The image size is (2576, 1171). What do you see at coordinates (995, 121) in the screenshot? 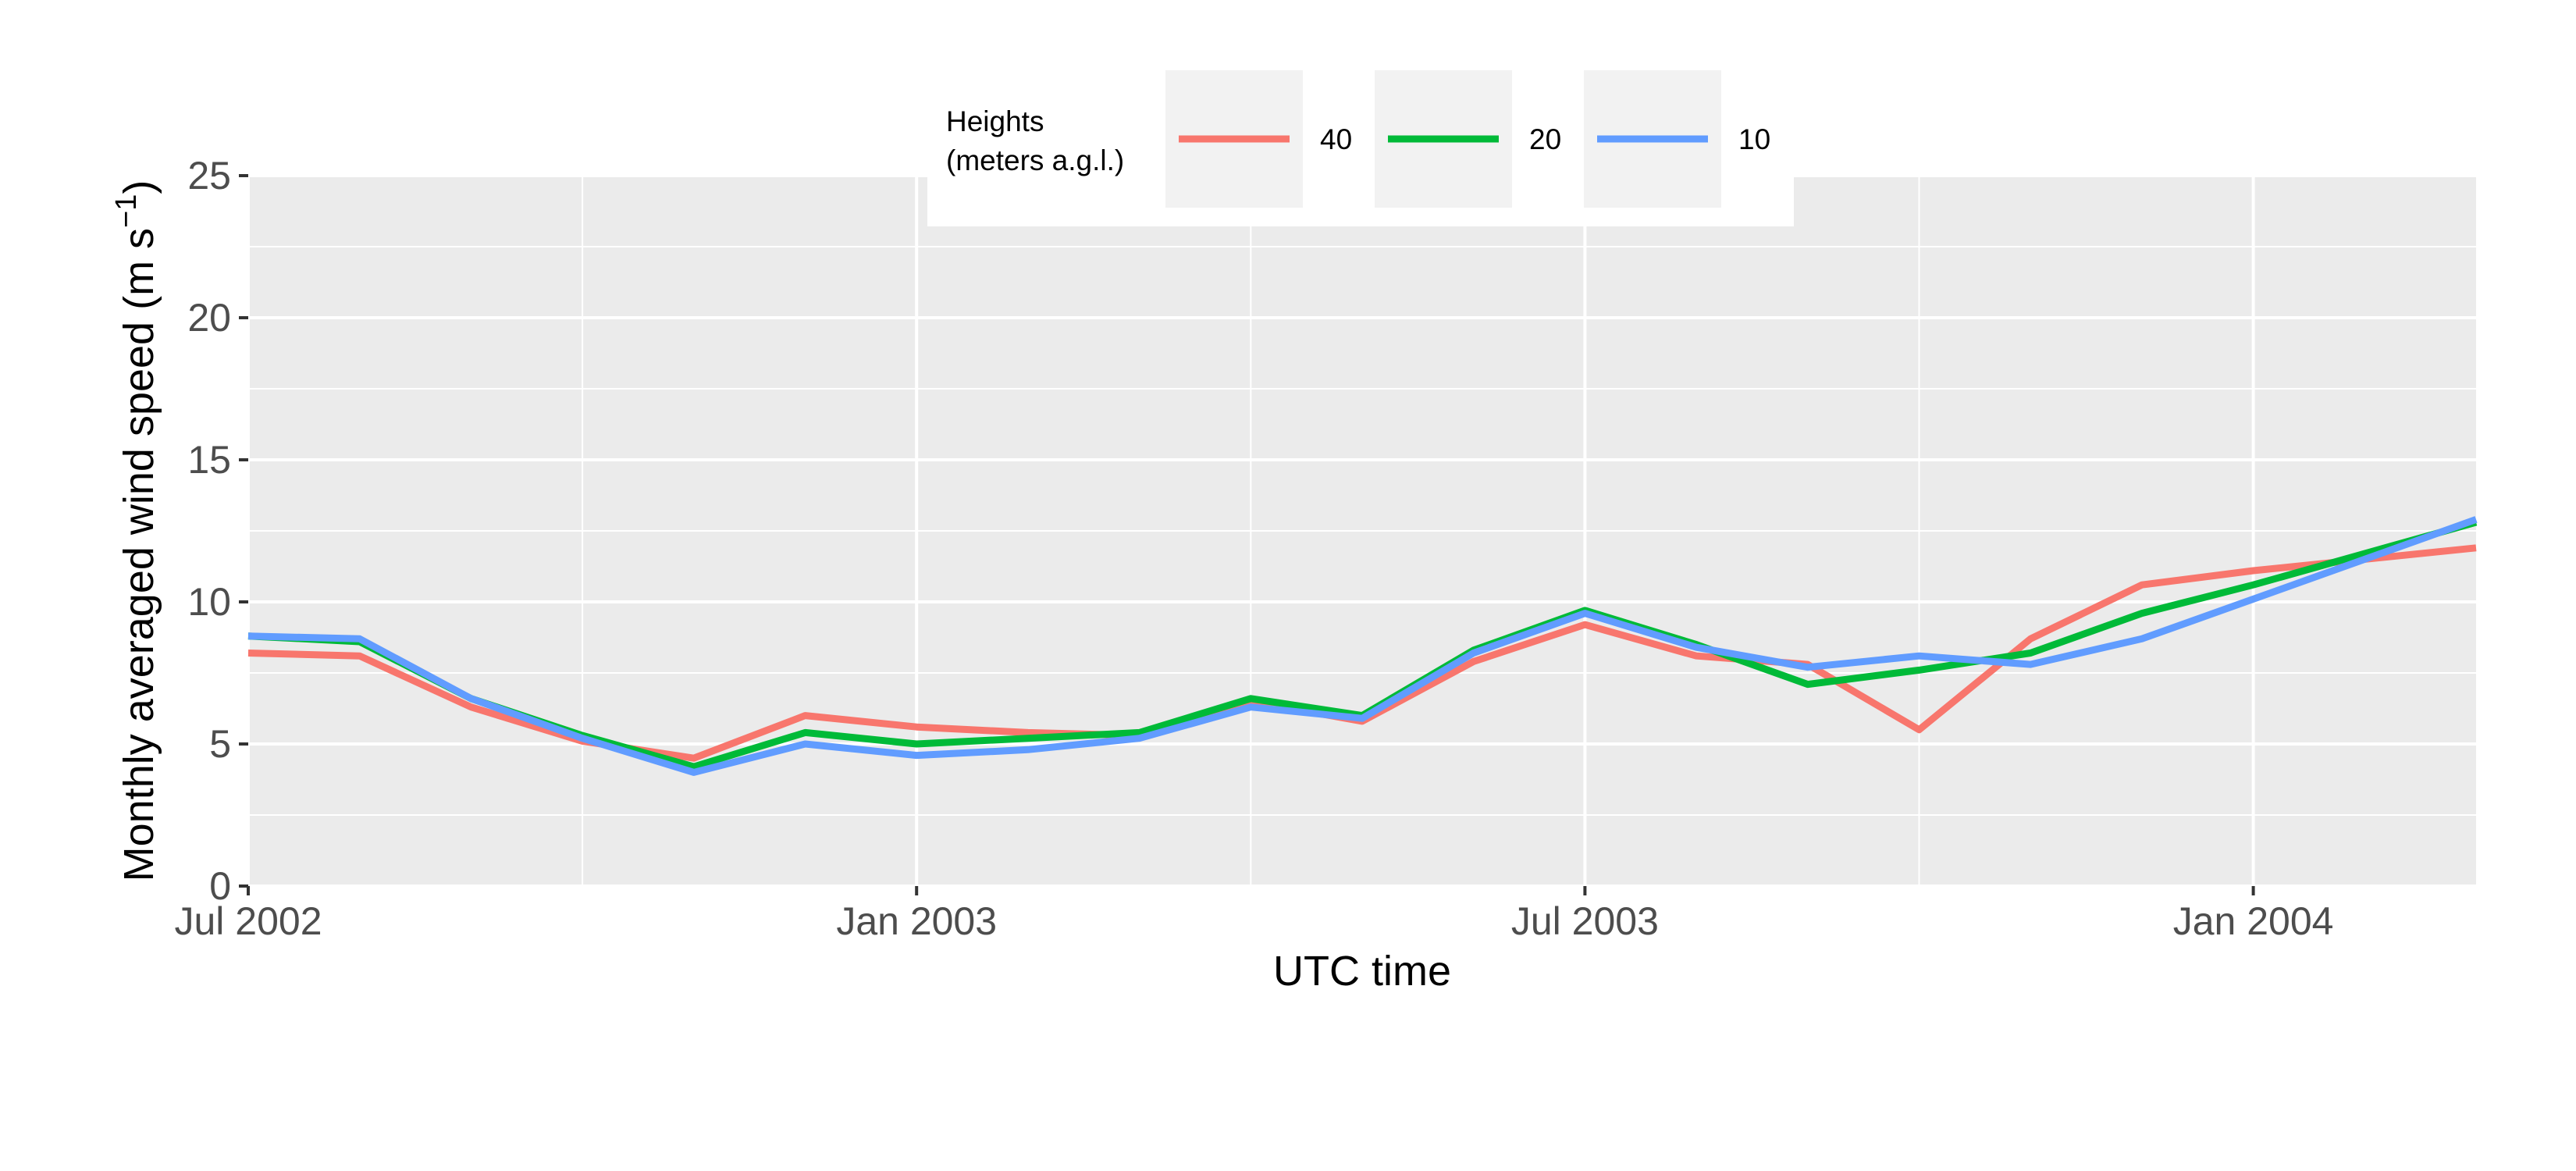
I see `legend-title-line1: Heights` at bounding box center [995, 121].